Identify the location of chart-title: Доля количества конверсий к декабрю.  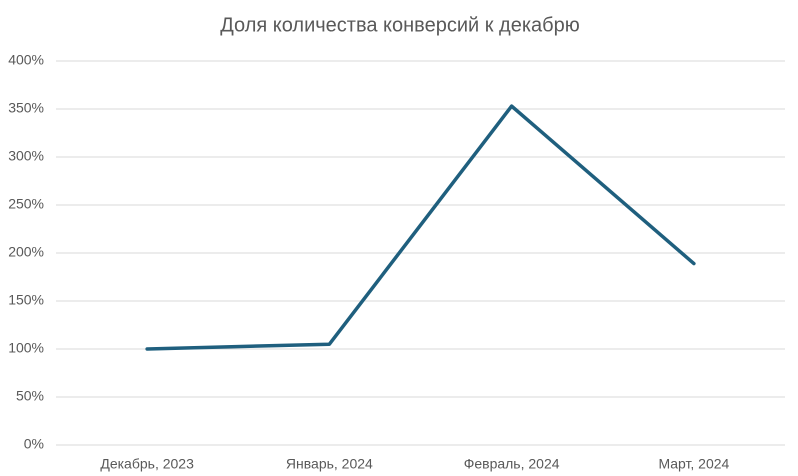
(399, 25).